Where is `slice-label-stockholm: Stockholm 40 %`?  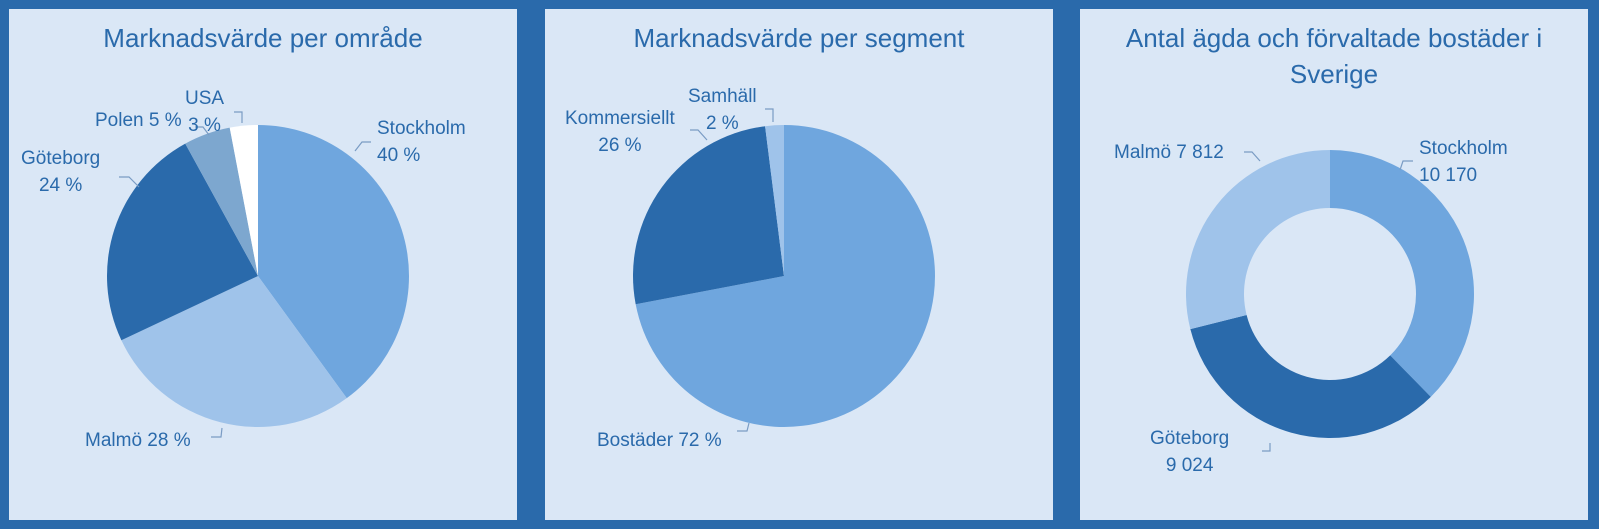 slice-label-stockholm: Stockholm 40 % is located at coordinates (421, 142).